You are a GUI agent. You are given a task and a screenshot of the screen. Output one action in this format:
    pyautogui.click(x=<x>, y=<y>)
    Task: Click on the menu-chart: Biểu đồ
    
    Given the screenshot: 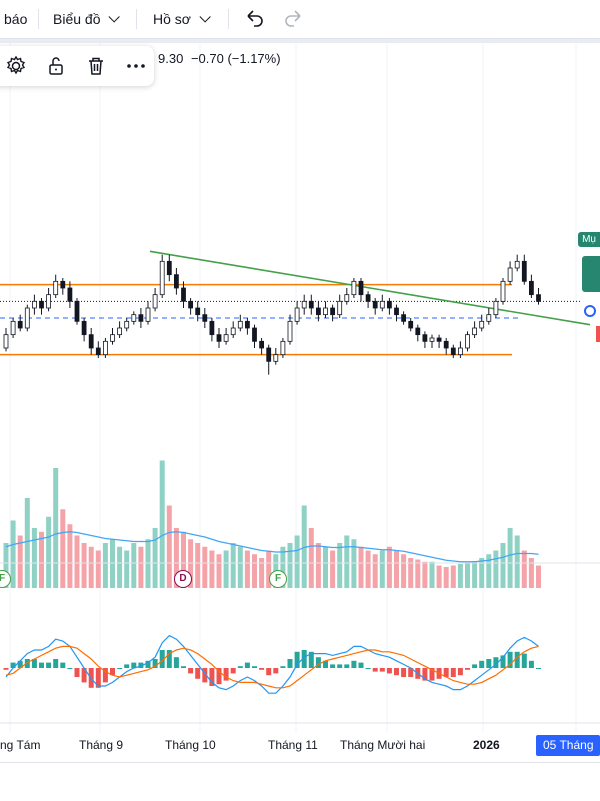 What is the action you would take?
    pyautogui.click(x=87, y=19)
    